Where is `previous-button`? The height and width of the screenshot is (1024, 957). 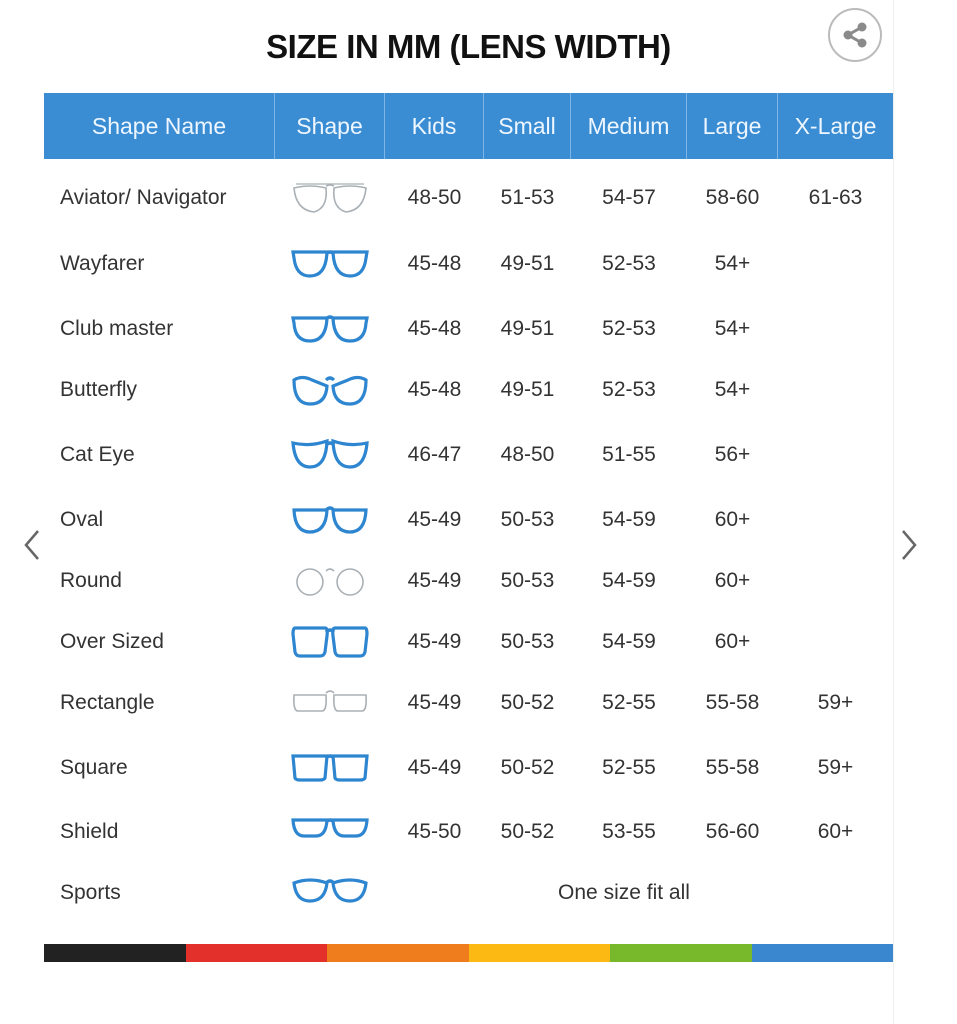 previous-button is located at coordinates (33, 545).